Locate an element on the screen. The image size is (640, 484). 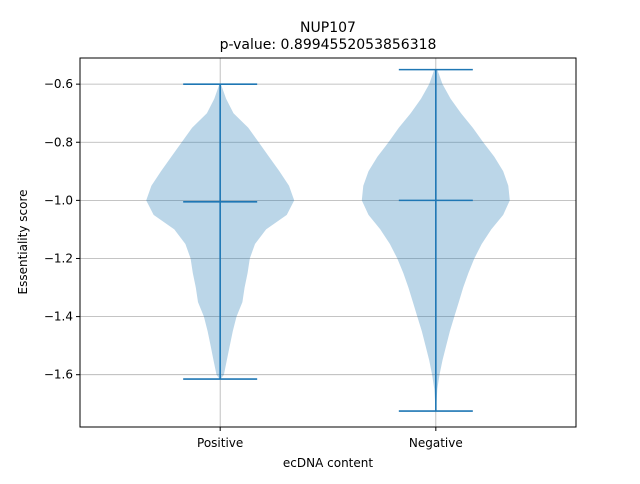
x-axis-ticks: Positive Negative is located at coordinates (330, 438).